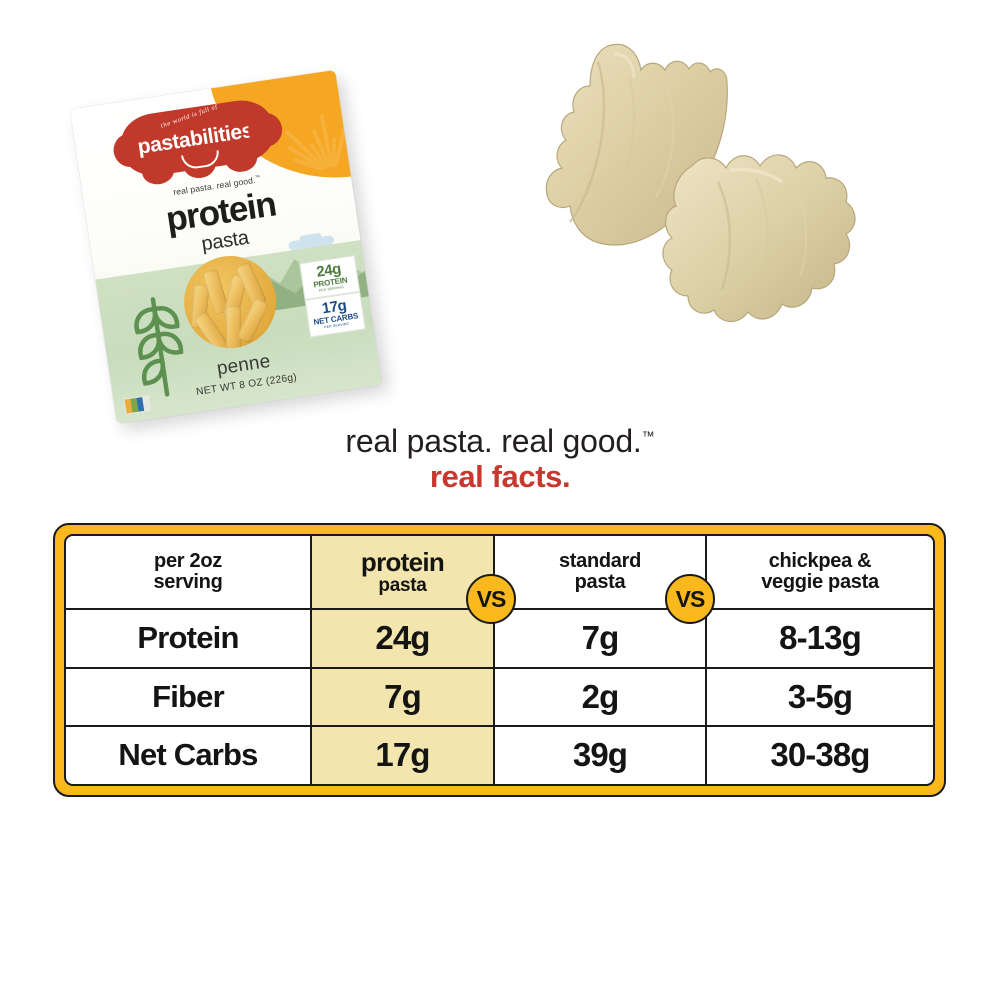 This screenshot has height=1000, width=1000. What do you see at coordinates (600, 582) in the screenshot?
I see `header-standard-pasta-line2: pasta` at bounding box center [600, 582].